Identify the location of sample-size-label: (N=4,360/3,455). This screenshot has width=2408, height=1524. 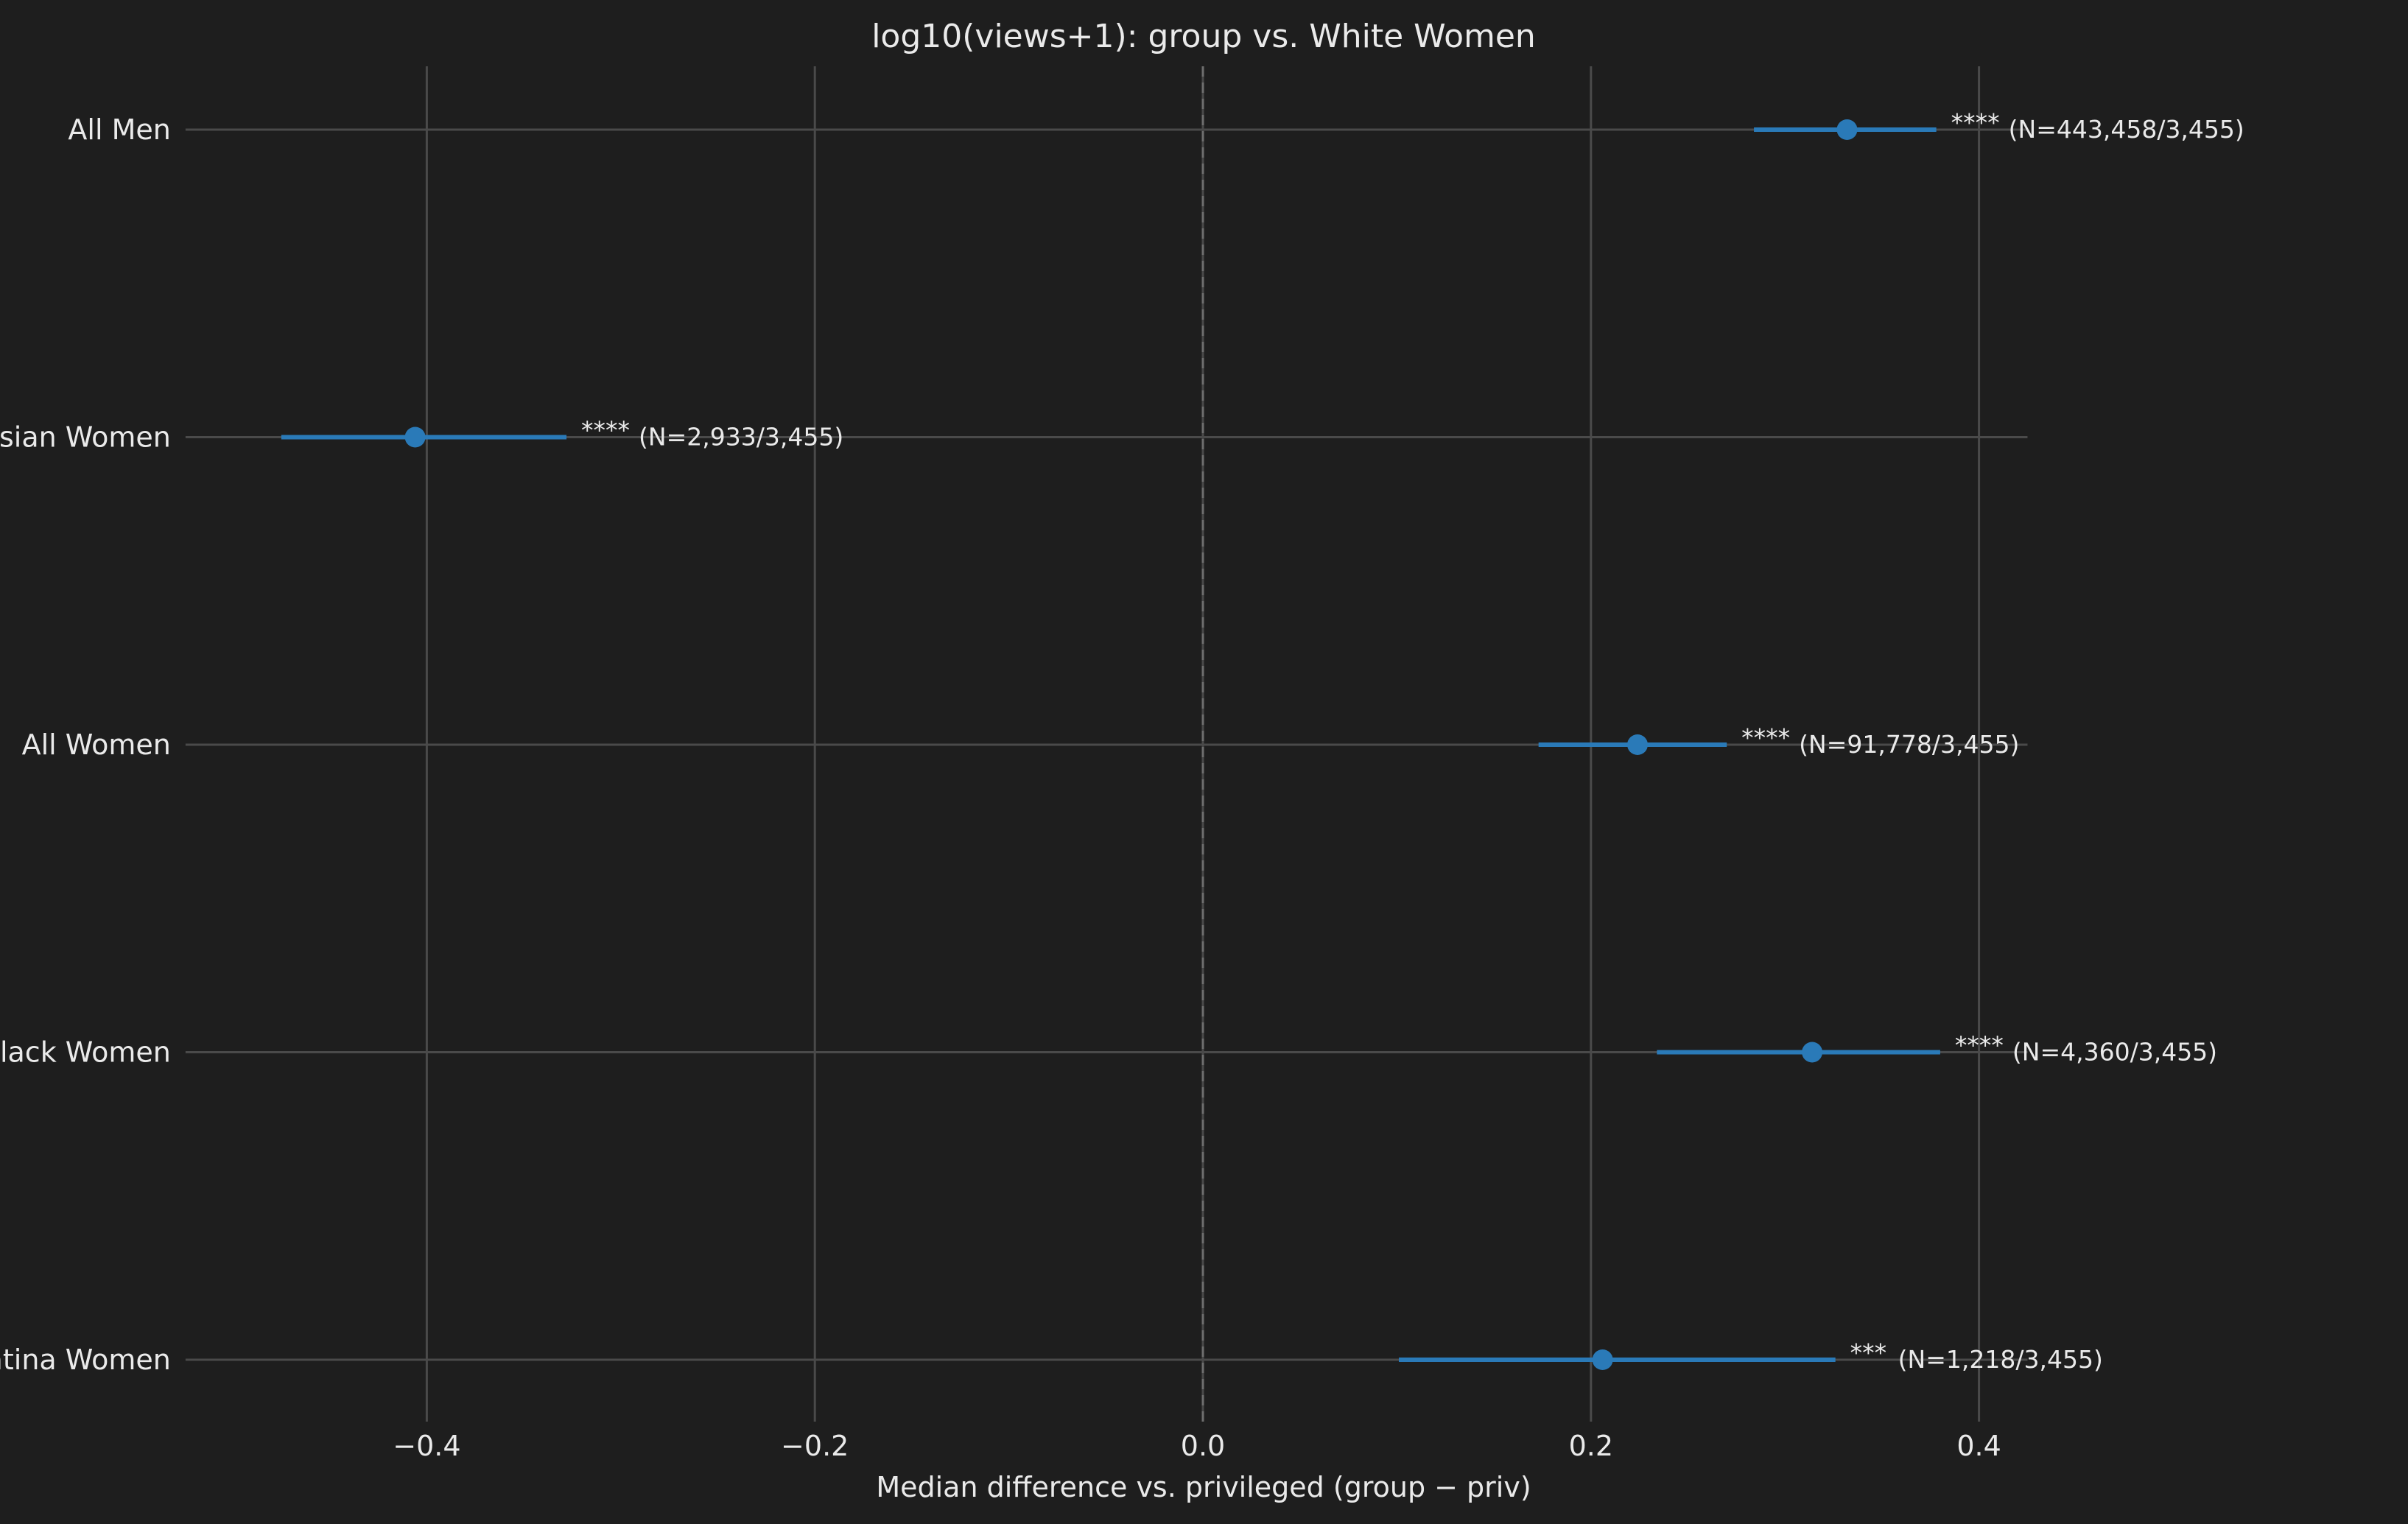
(2114, 1052).